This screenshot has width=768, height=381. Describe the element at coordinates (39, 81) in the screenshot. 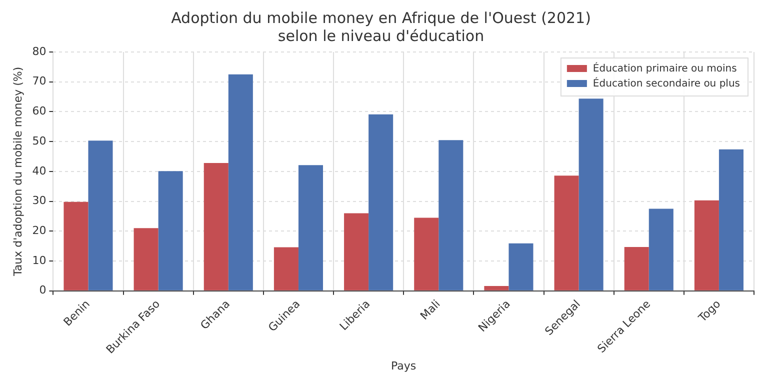

I see `y-tick-label: 70` at that location.